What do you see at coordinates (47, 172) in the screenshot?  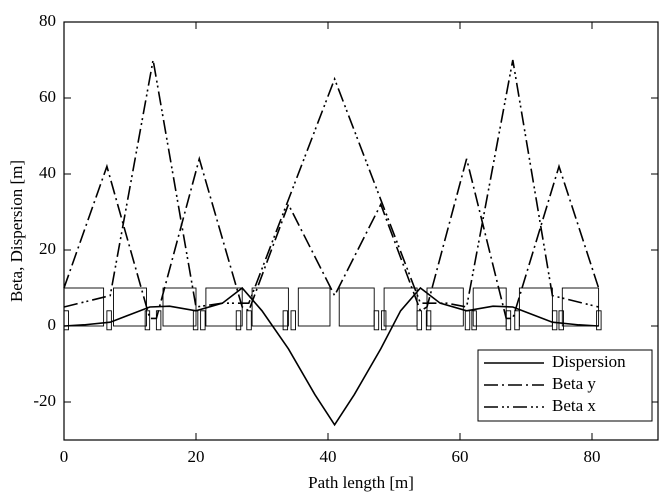 I see `y-tick-label: 40` at bounding box center [47, 172].